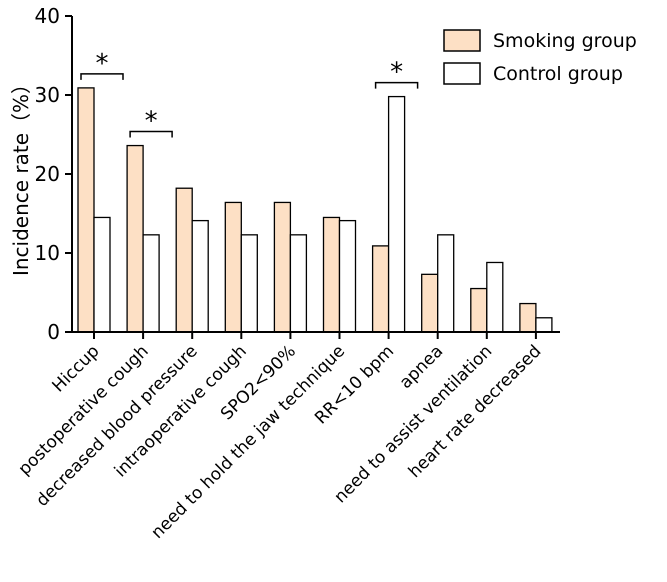 The width and height of the screenshot is (667, 582). I want to click on legend-swatch-smoking, so click(462, 40).